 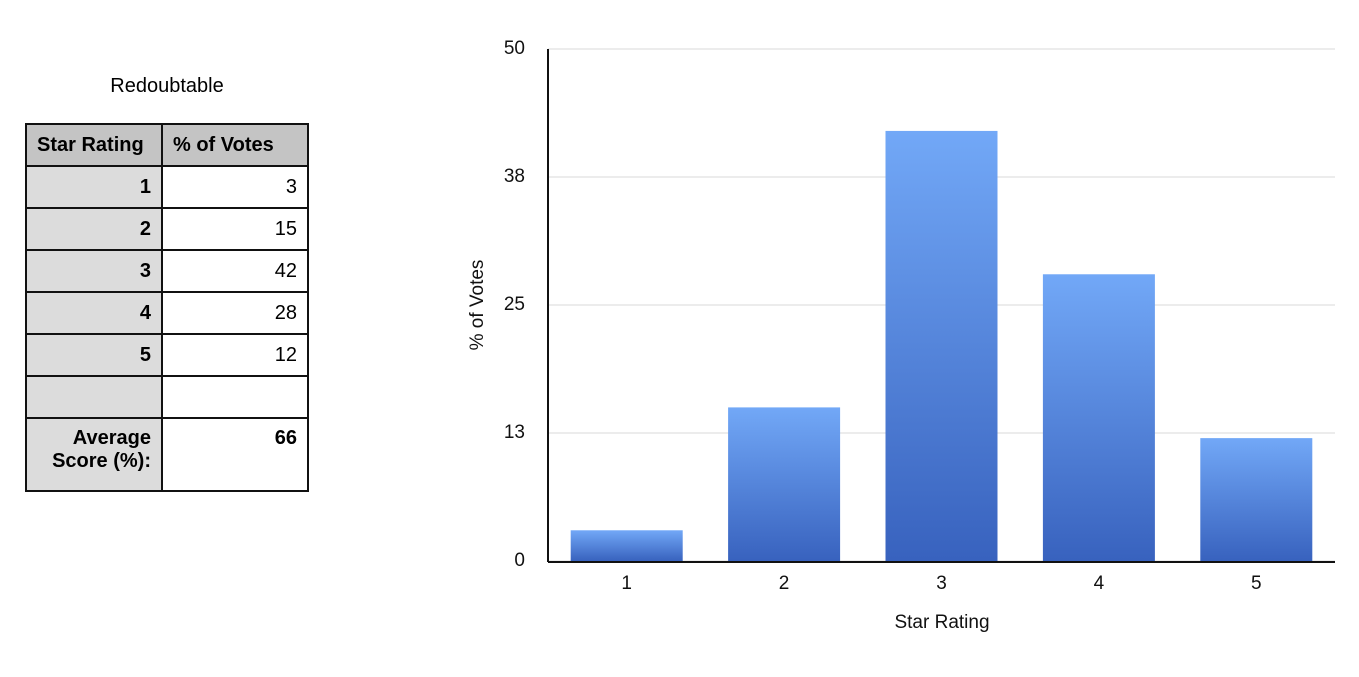 I want to click on votes-cell: 42, so click(x=235, y=271).